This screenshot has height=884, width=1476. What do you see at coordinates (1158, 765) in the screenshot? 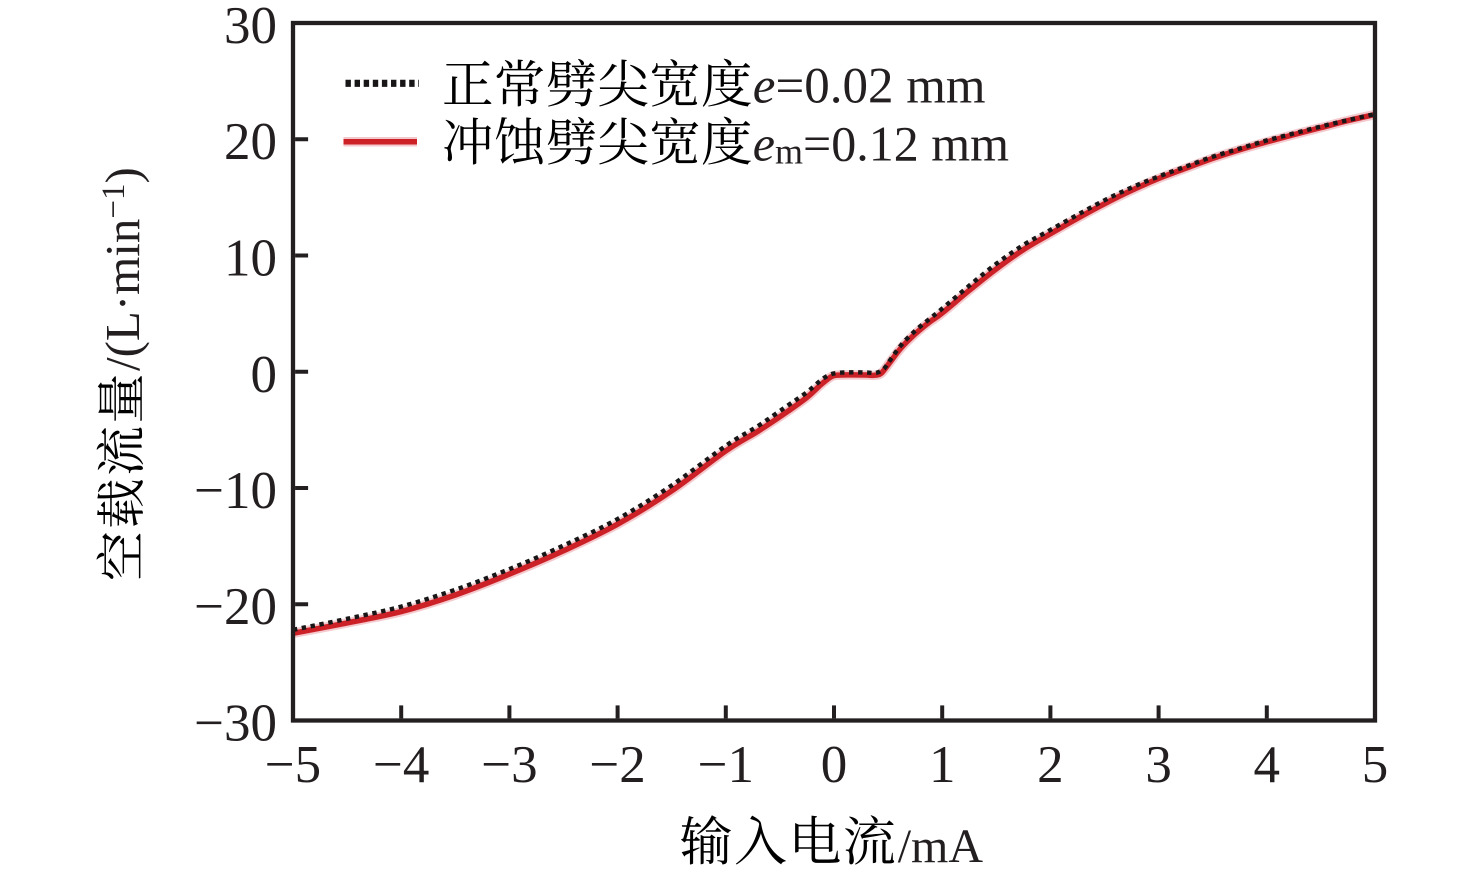
I see `svg-text: 3` at bounding box center [1158, 765].